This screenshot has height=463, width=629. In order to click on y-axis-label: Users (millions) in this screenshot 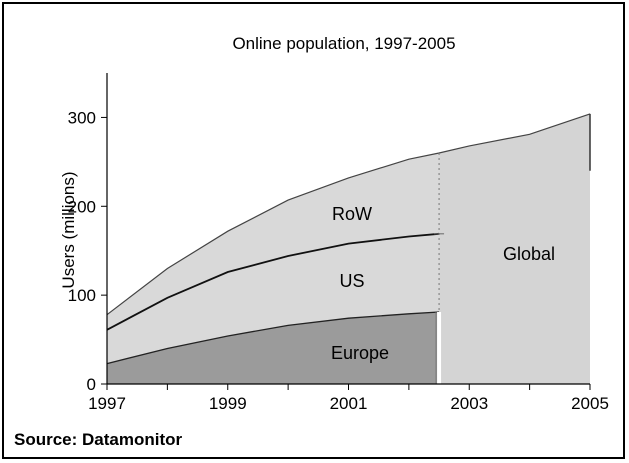, I will do `click(68, 229)`.